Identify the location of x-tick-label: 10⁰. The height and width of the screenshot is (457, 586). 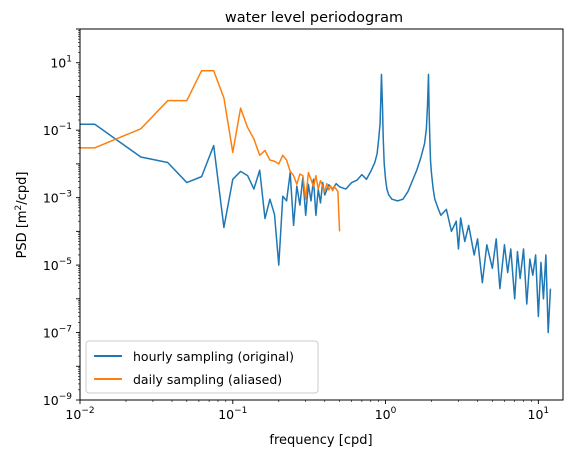
(386, 414).